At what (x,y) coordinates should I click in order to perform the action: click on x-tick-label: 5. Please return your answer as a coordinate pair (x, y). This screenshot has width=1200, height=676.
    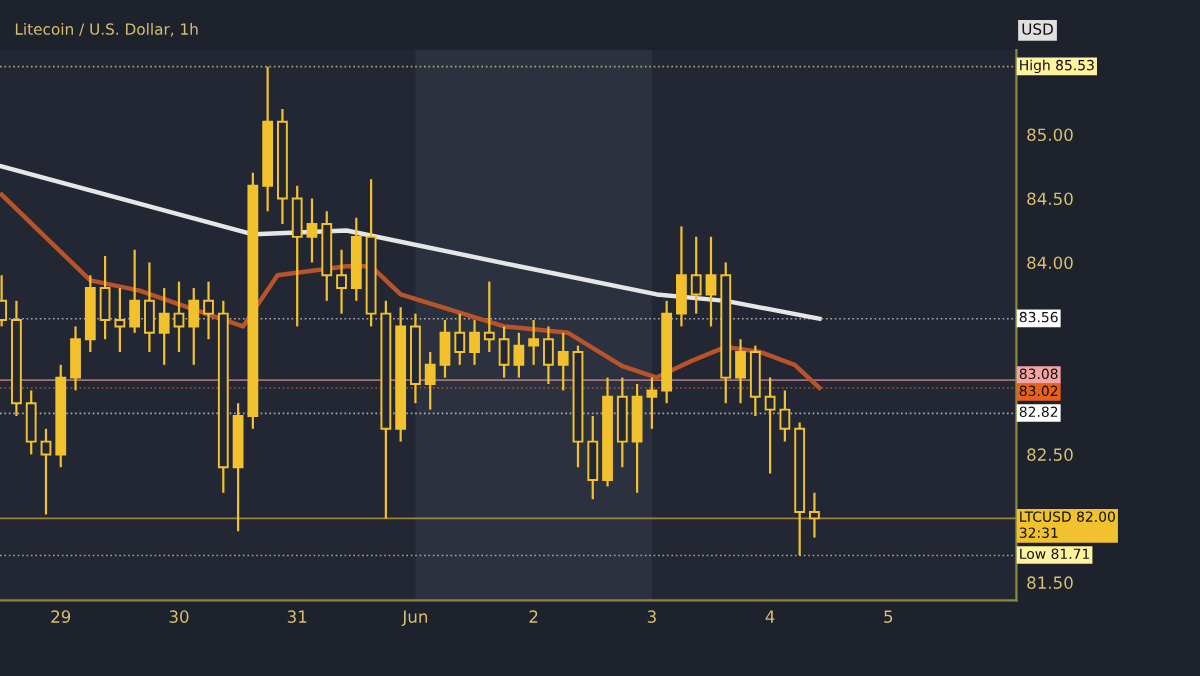
    Looking at the image, I should click on (888, 616).